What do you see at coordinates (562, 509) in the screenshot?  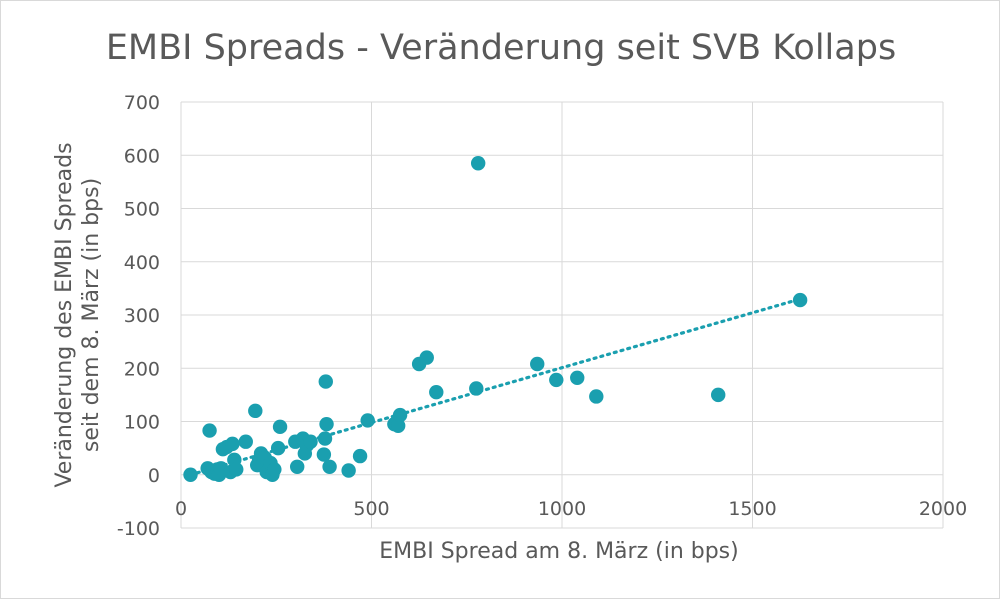 I see `x-tick-label: 1000` at bounding box center [562, 509].